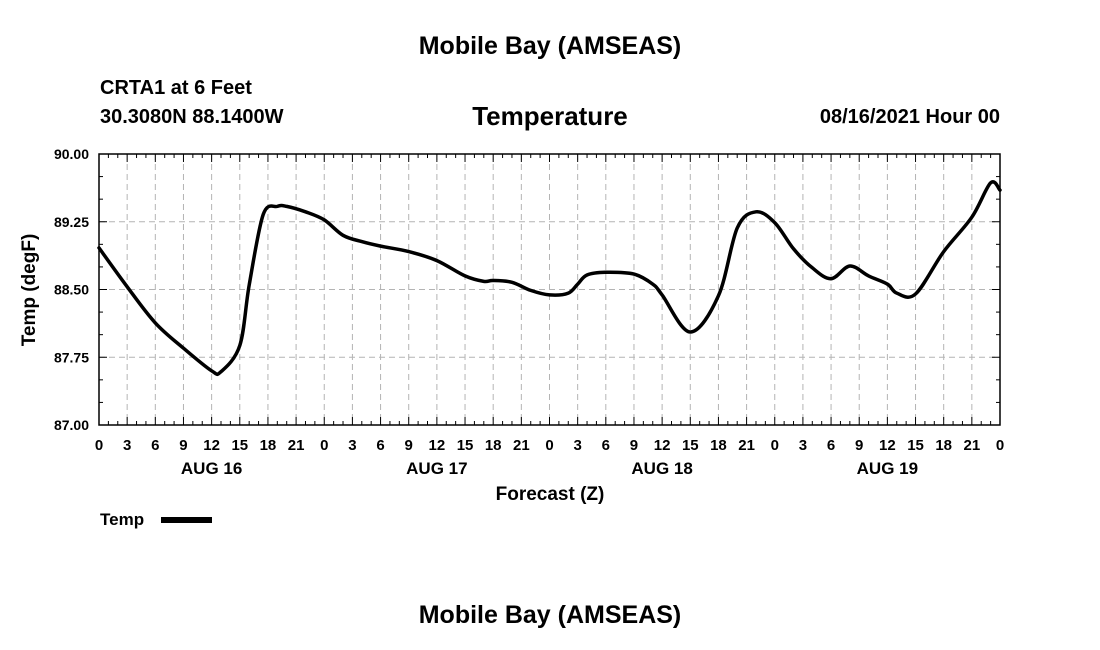  I want to click on forecast-datetime: 08/16/2021 Hour 00, so click(909, 117).